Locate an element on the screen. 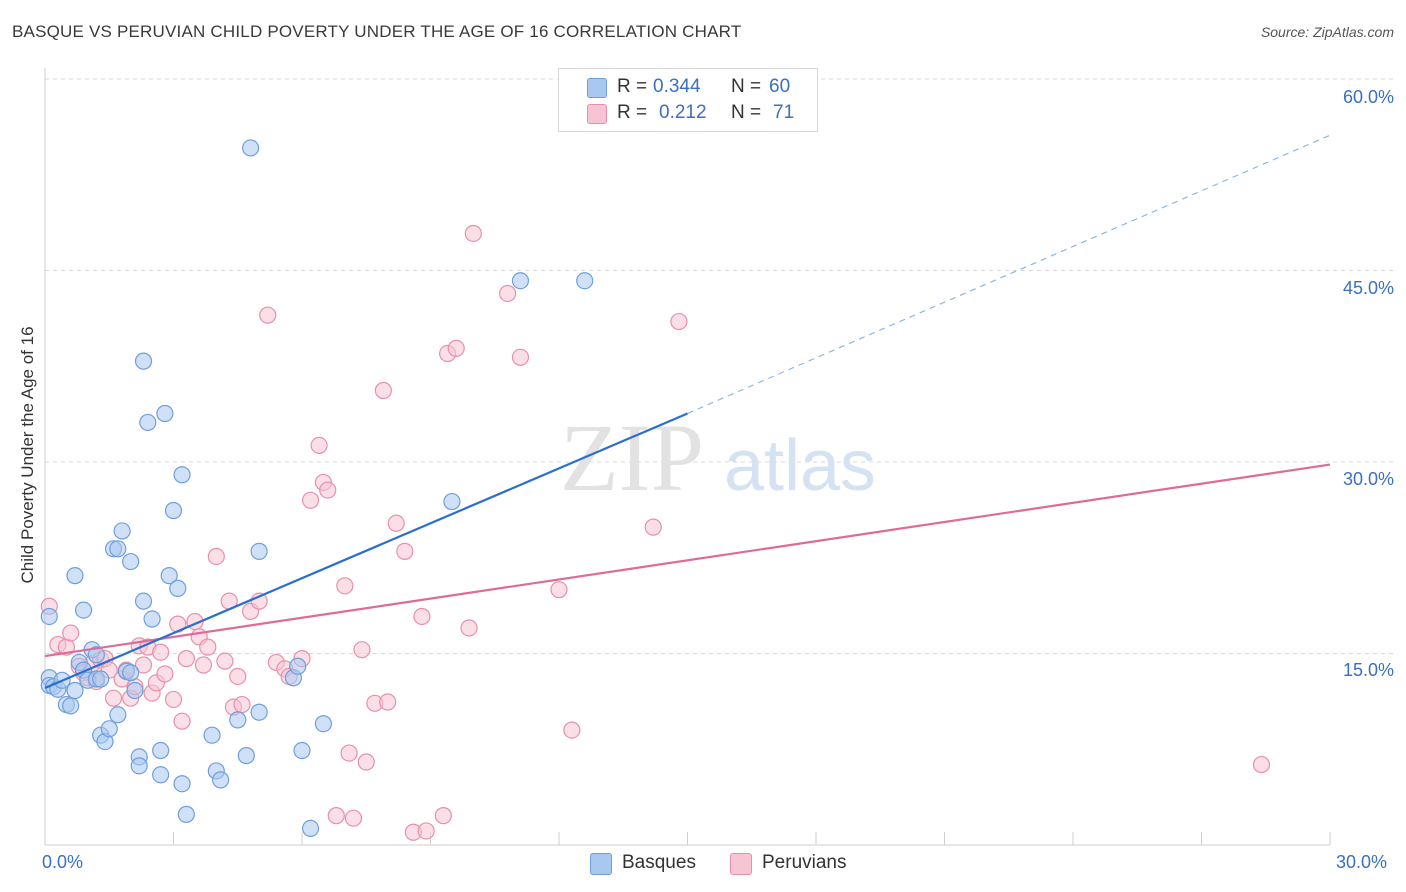 The width and height of the screenshot is (1406, 892). x-tick-label: 30.0% is located at coordinates (1362, 862).